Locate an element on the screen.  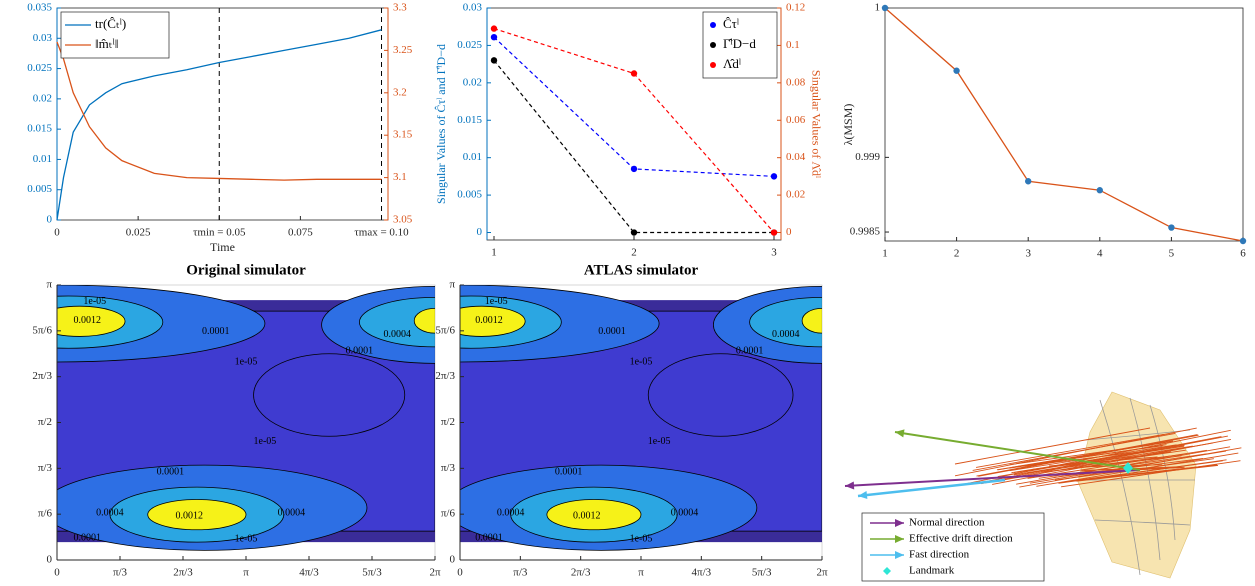
x-tick-label: 3 is located at coordinates (1028, 254).